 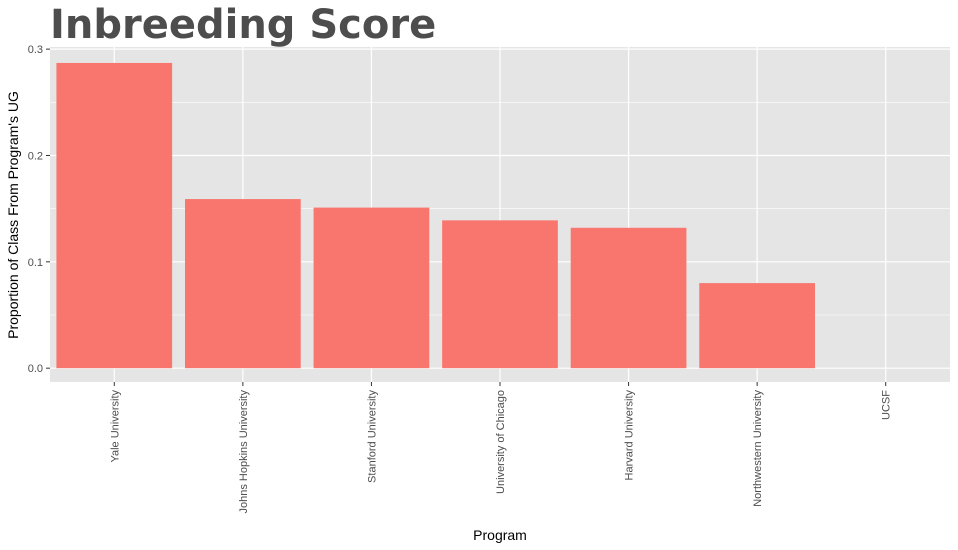 What do you see at coordinates (371, 288) in the screenshot?
I see `bar-stanford-university` at bounding box center [371, 288].